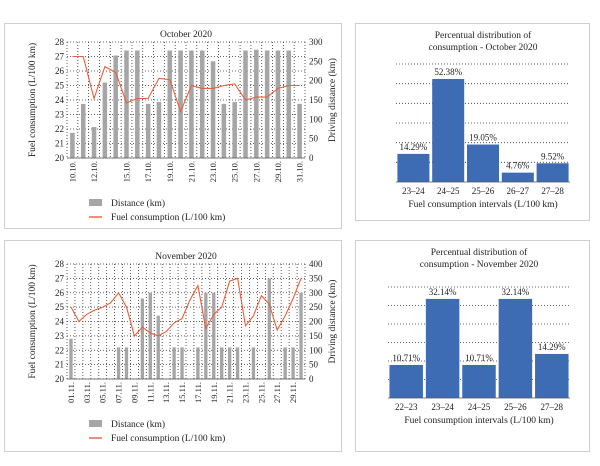 The width and height of the screenshot is (600, 466). What do you see at coordinates (314, 365) in the screenshot?
I see `november-right-tick-label: 50` at bounding box center [314, 365].